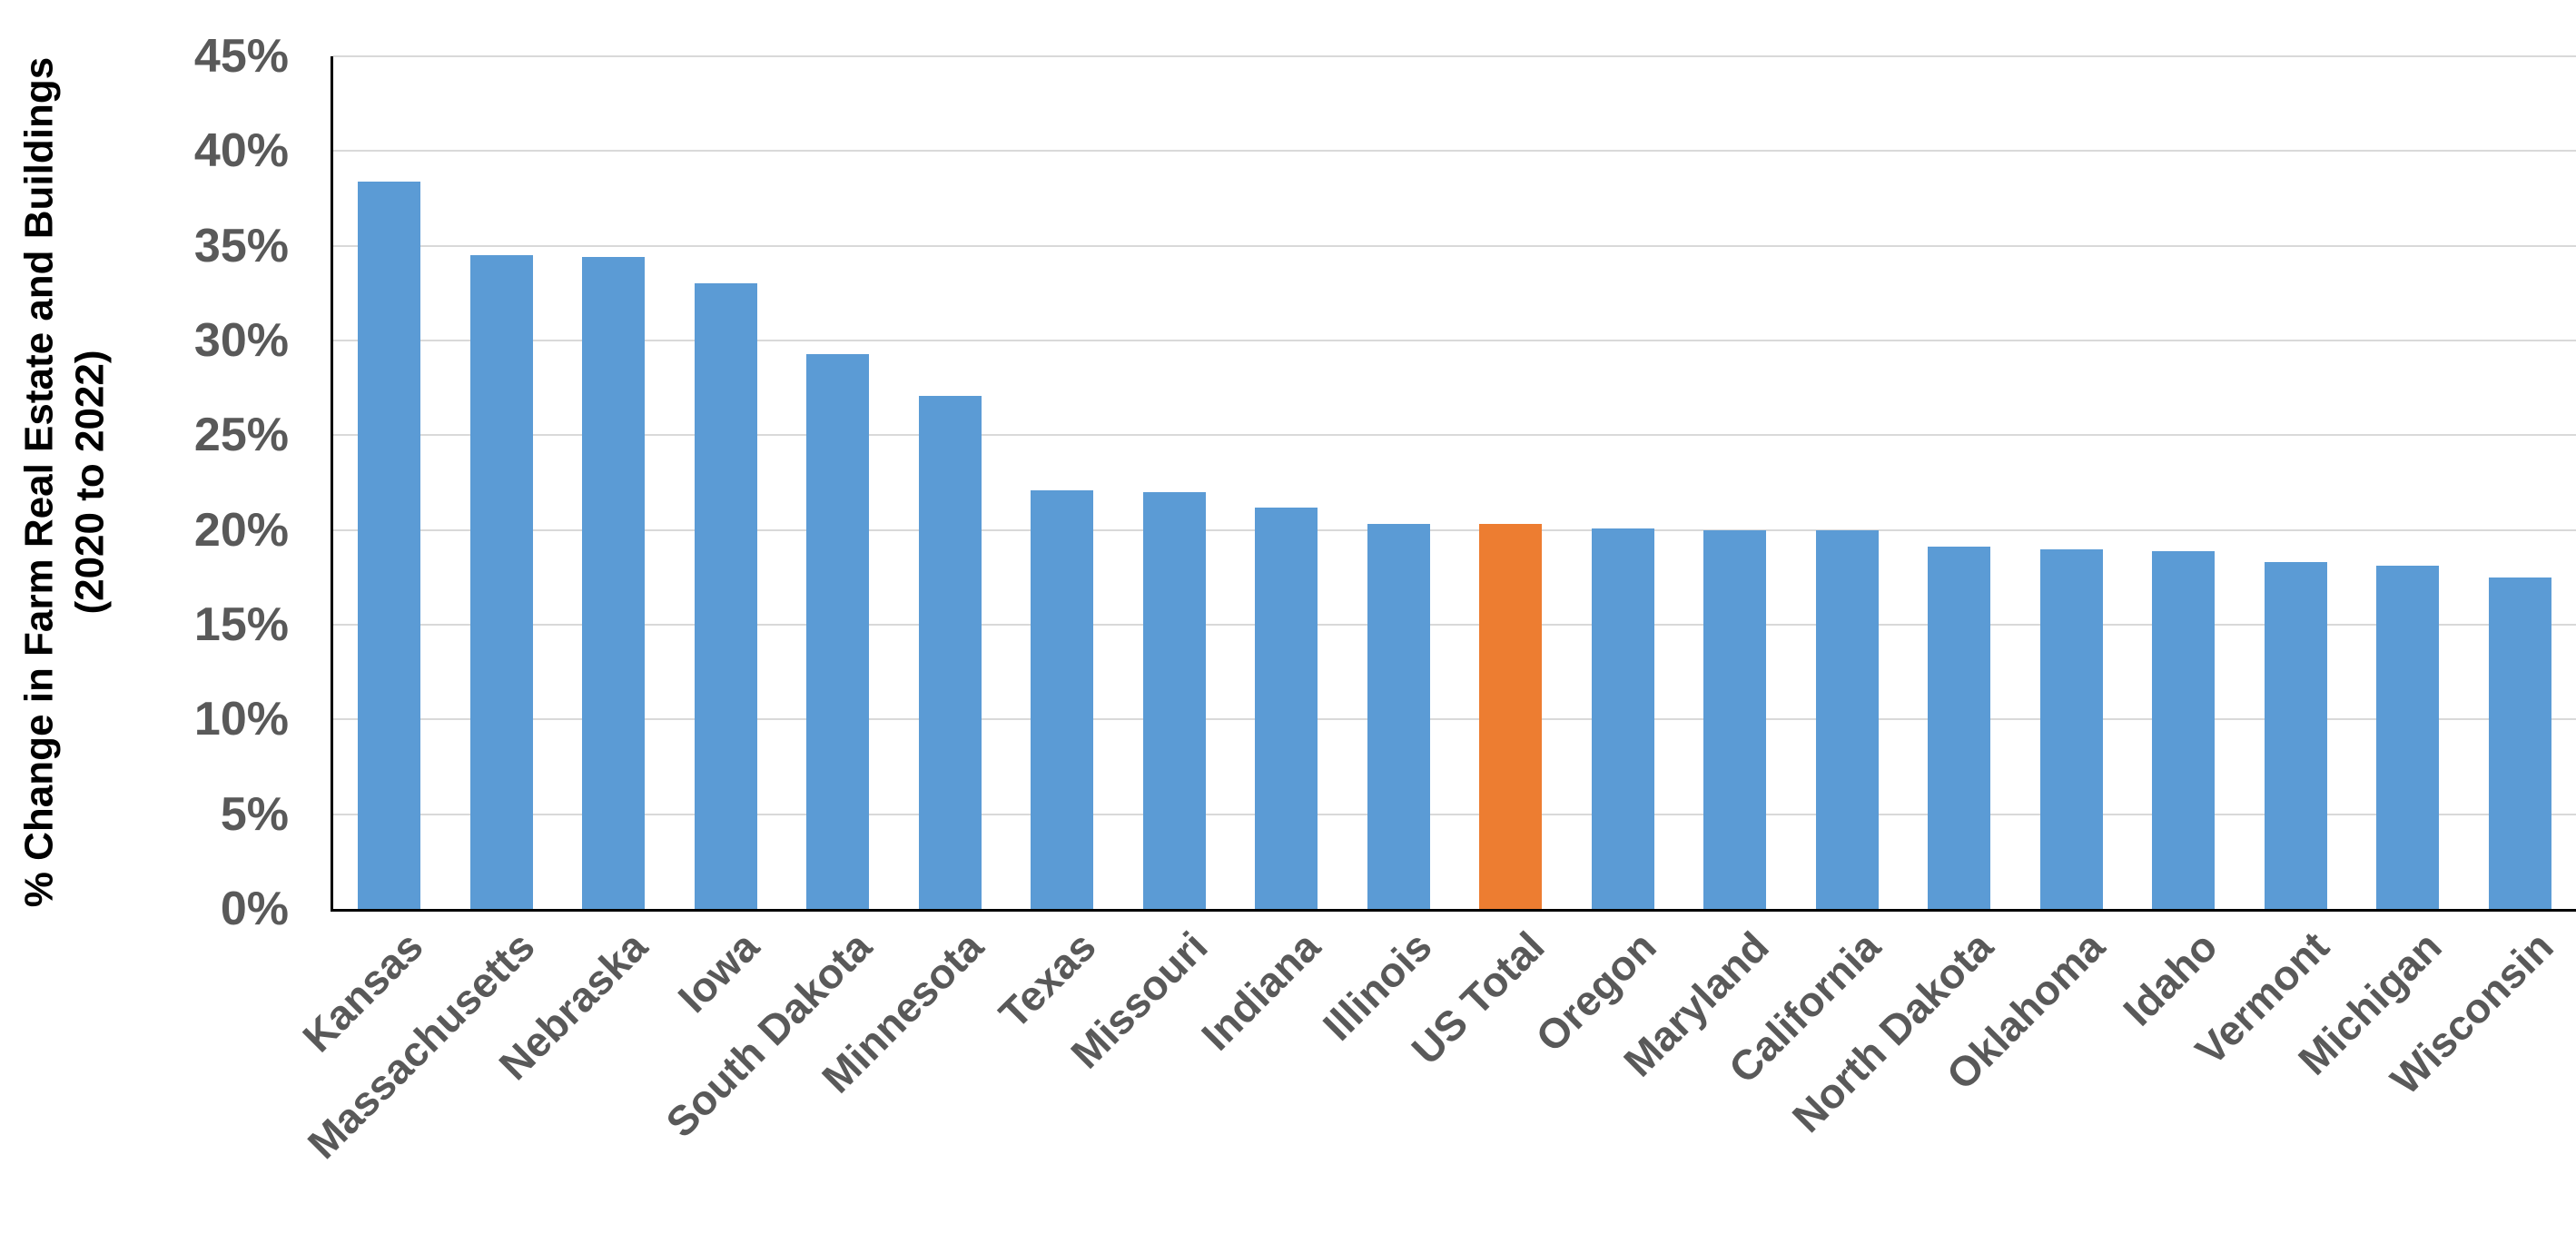 This screenshot has height=1234, width=2576. I want to click on bar-south-dakota, so click(838, 631).